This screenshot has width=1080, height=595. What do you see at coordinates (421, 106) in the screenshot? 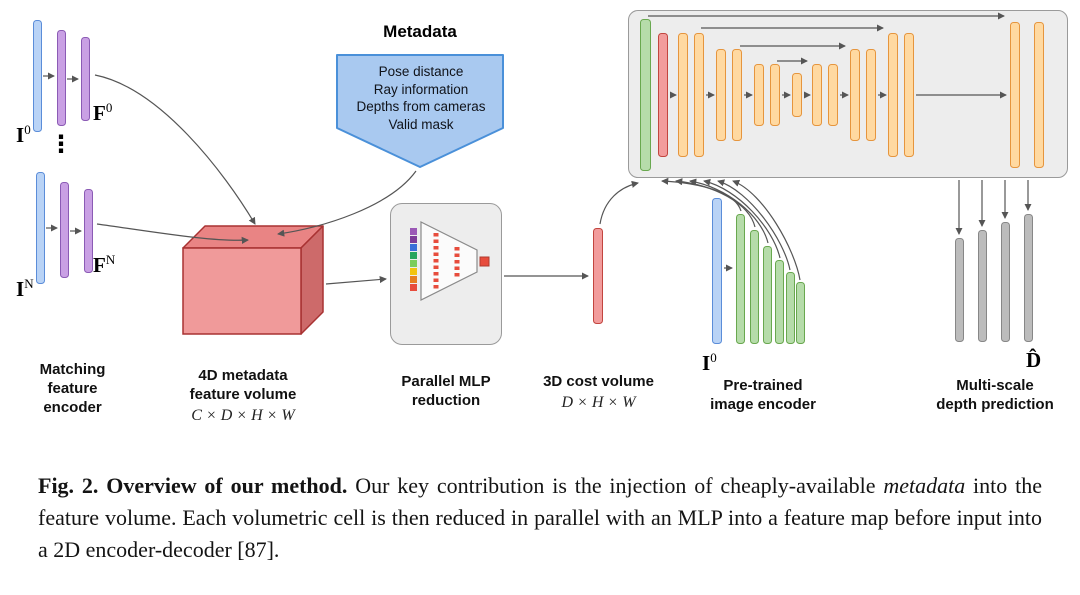
I see `metadata-item: Depths from cameras` at bounding box center [421, 106].